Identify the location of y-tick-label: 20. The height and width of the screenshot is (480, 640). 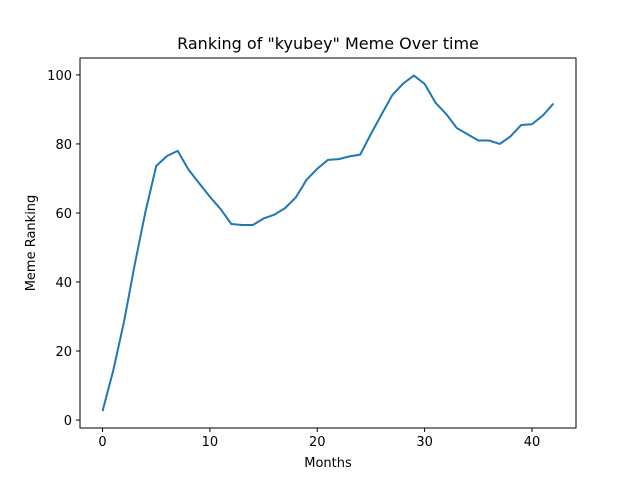
(63, 352).